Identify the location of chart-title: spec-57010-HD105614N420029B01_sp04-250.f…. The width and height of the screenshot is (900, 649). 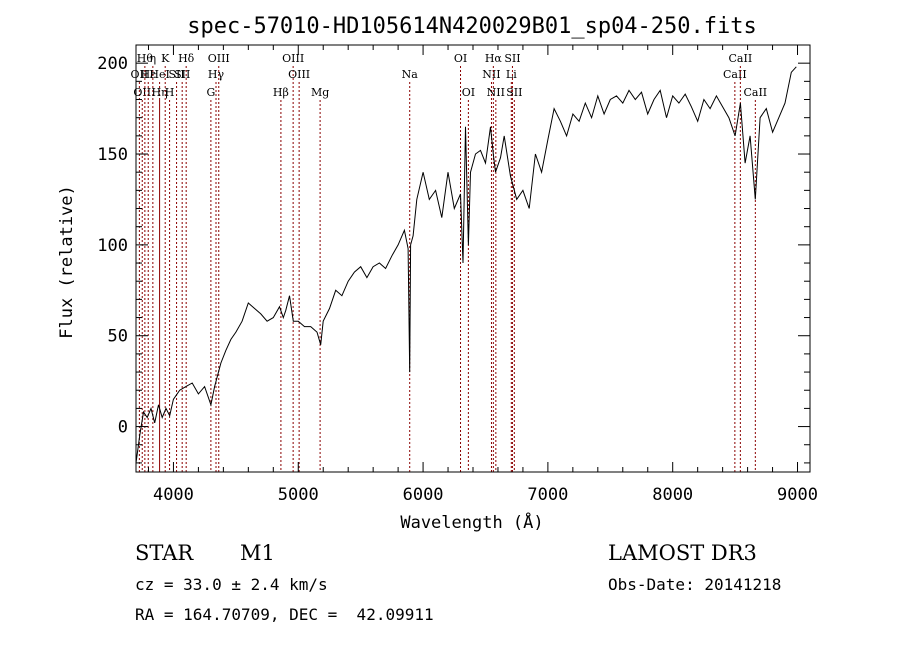
(472, 26).